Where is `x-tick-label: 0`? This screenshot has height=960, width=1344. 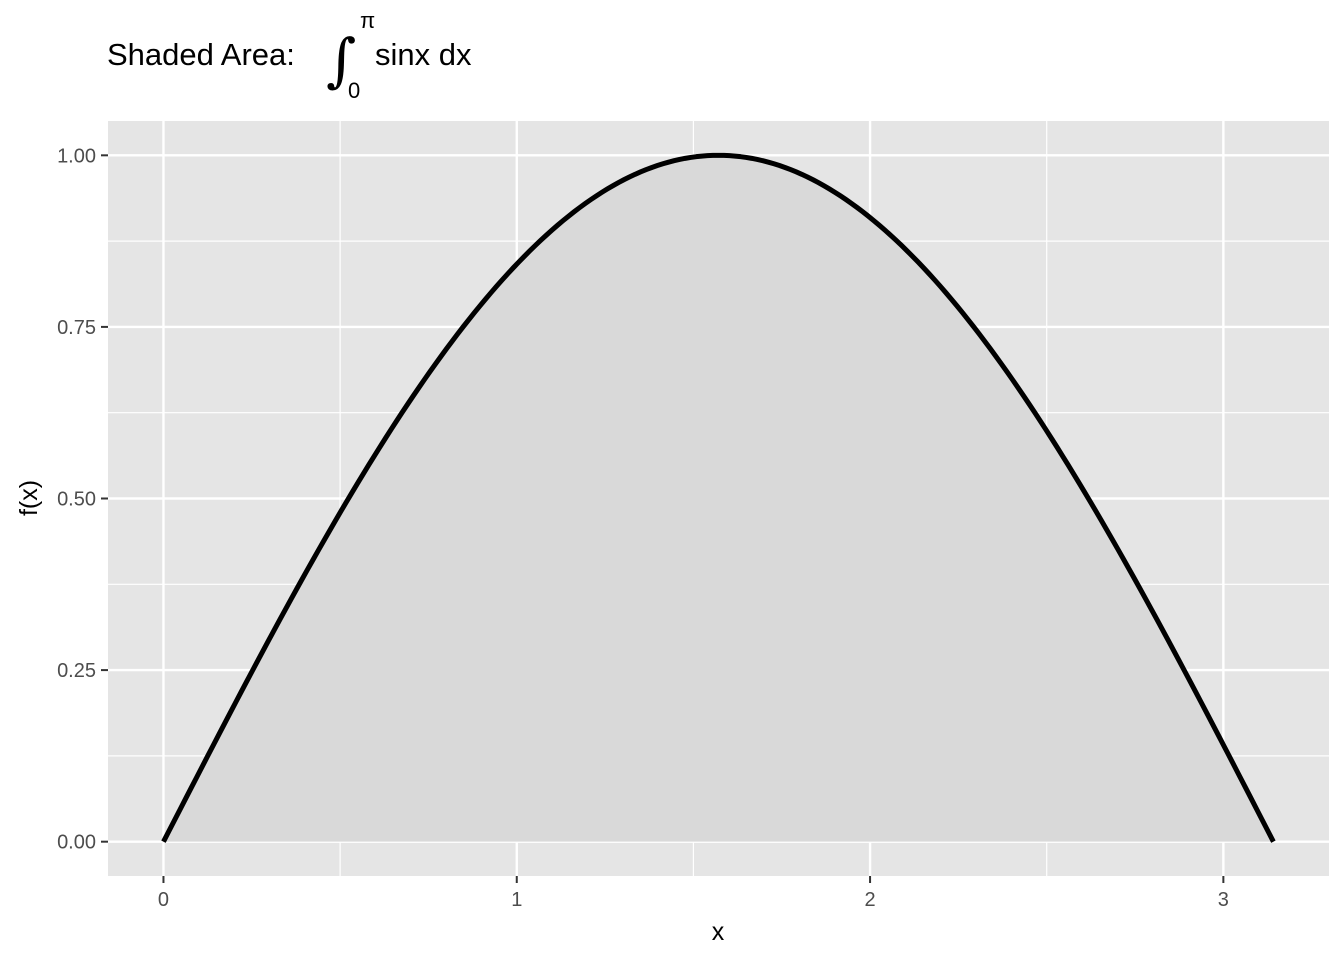 x-tick-label: 0 is located at coordinates (163, 900).